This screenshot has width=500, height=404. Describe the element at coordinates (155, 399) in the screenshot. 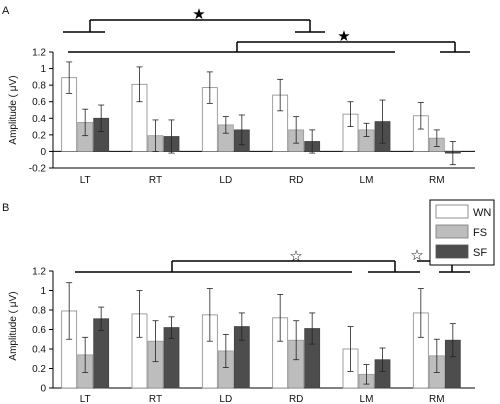

I see `panel-b-xtick-label: RT` at that location.